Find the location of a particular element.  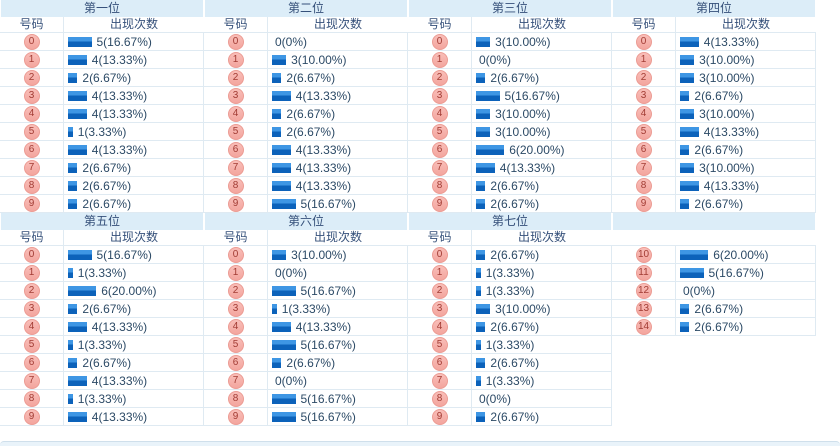

number-badge: 7 is located at coordinates (235, 167).